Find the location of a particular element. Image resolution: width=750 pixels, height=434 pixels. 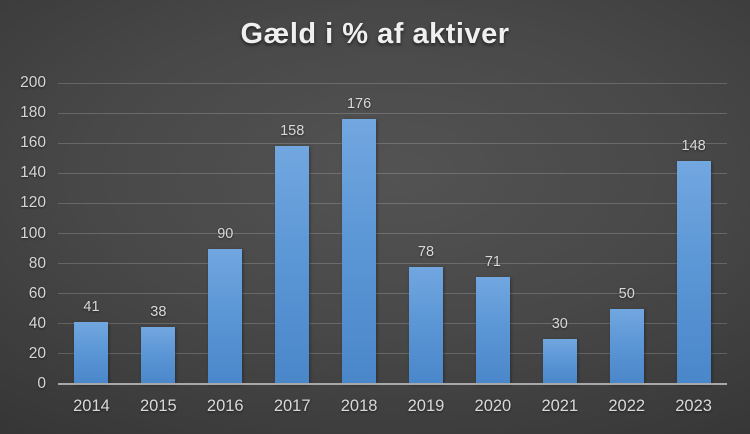

y-tick-label-100: 100 is located at coordinates (33, 233).